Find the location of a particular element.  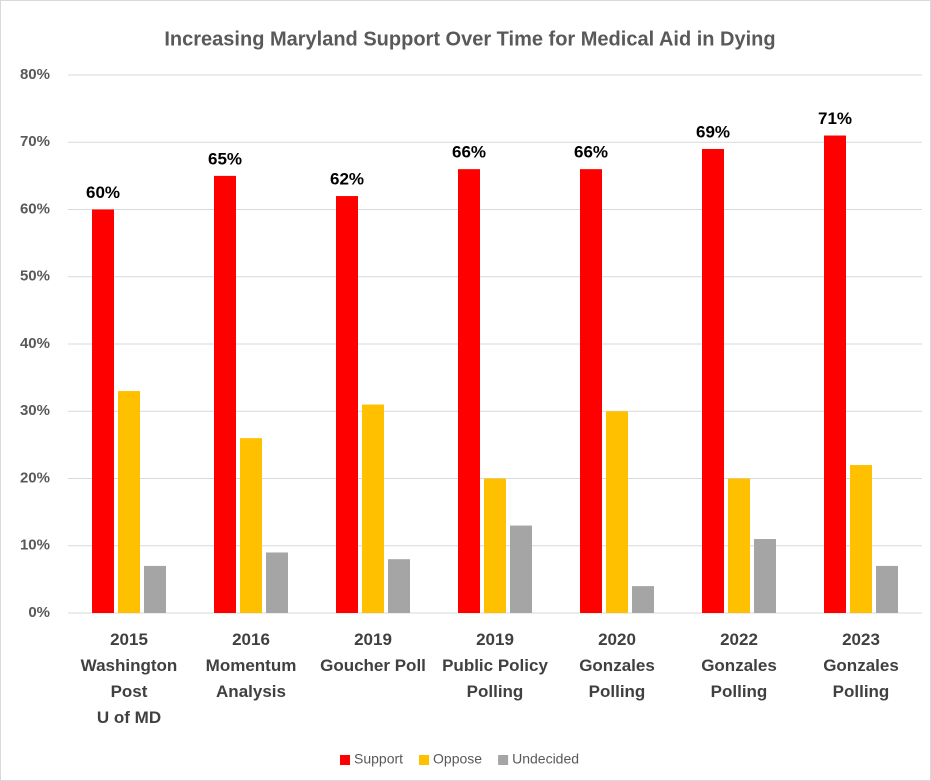

data-label: 62% is located at coordinates (347, 179).